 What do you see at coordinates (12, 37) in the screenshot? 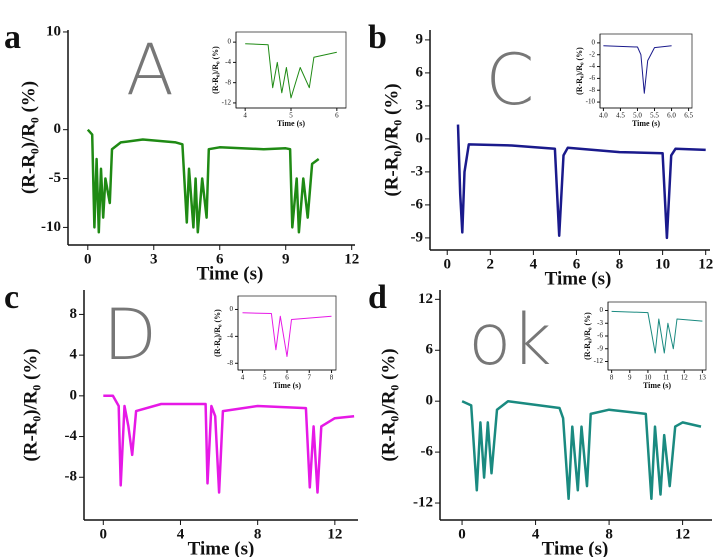
I see `panel-label: a` at bounding box center [12, 37].